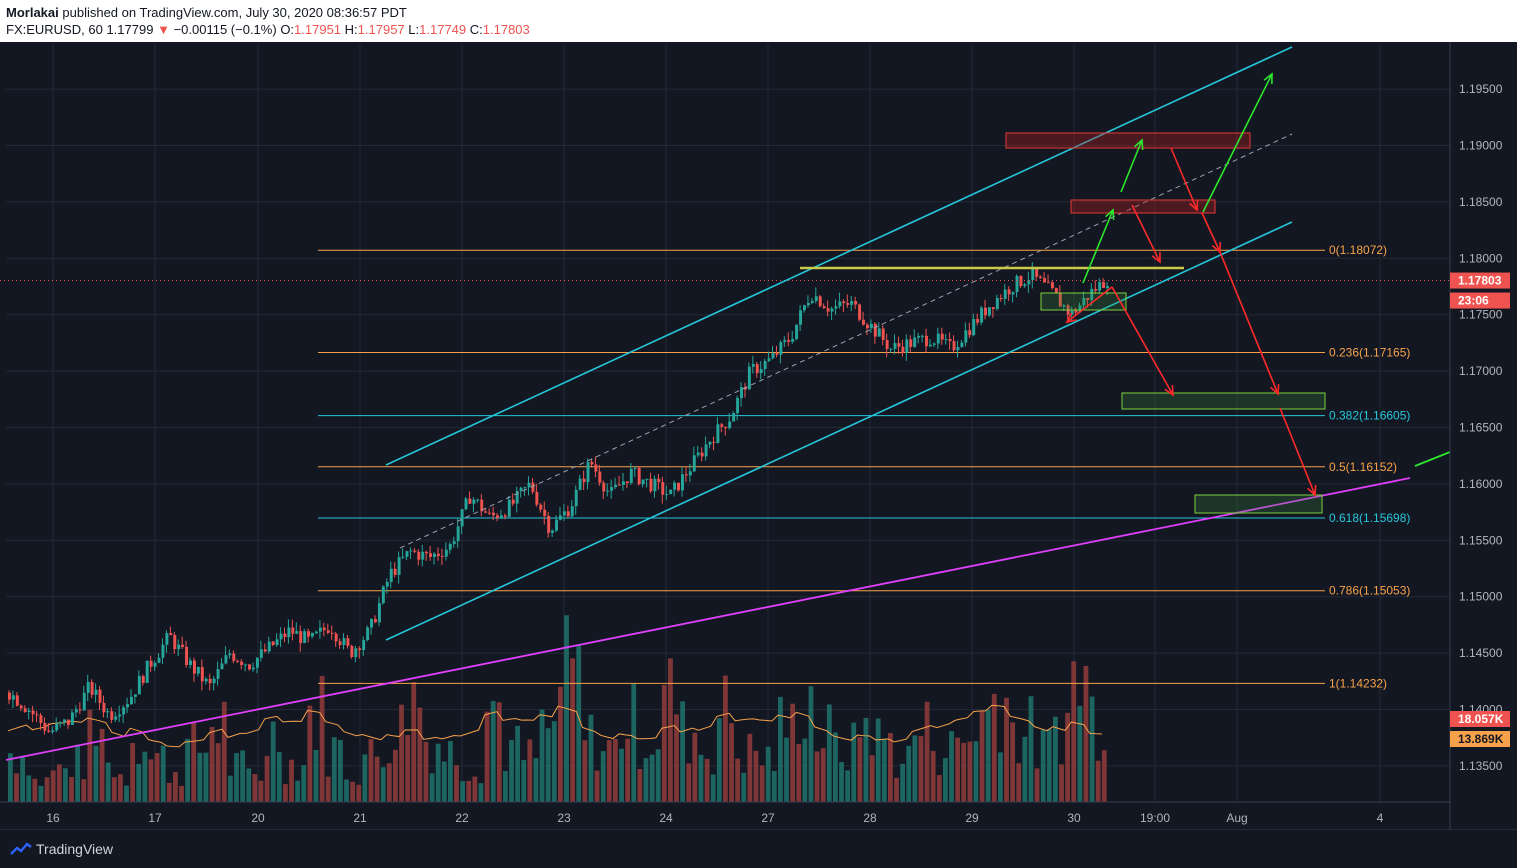 The width and height of the screenshot is (1517, 868). Describe the element at coordinates (54, 29) in the screenshot. I see `symbol-label: FX:EURUSD, 60` at that location.